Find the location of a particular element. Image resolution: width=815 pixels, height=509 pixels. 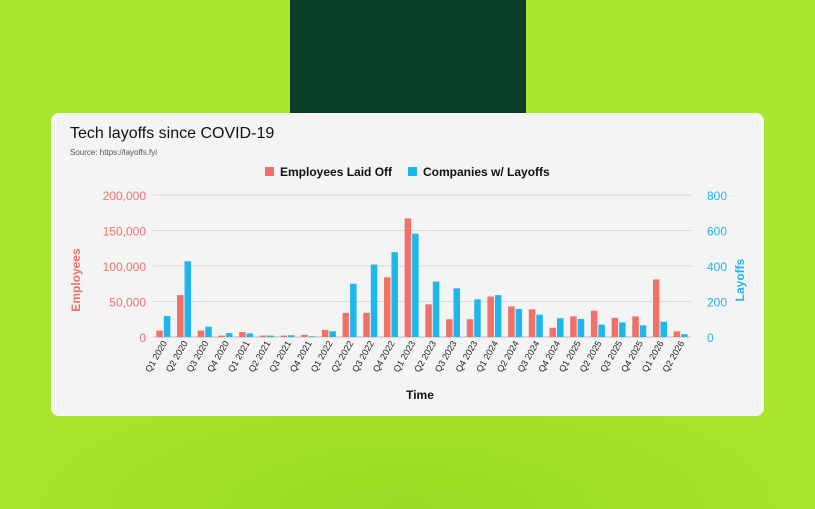

y-left-tick-label: 150,000 is located at coordinates (125, 232).